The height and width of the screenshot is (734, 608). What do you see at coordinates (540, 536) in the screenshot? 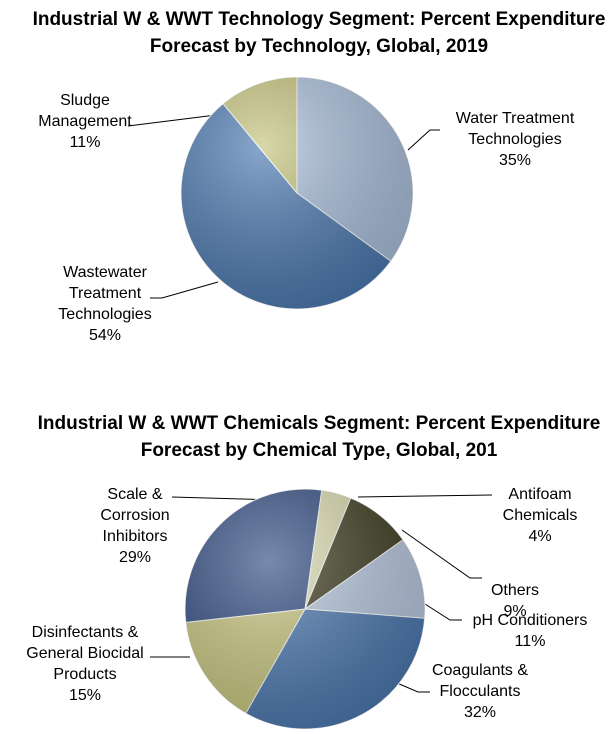
I see `value-label: 4%` at bounding box center [540, 536].